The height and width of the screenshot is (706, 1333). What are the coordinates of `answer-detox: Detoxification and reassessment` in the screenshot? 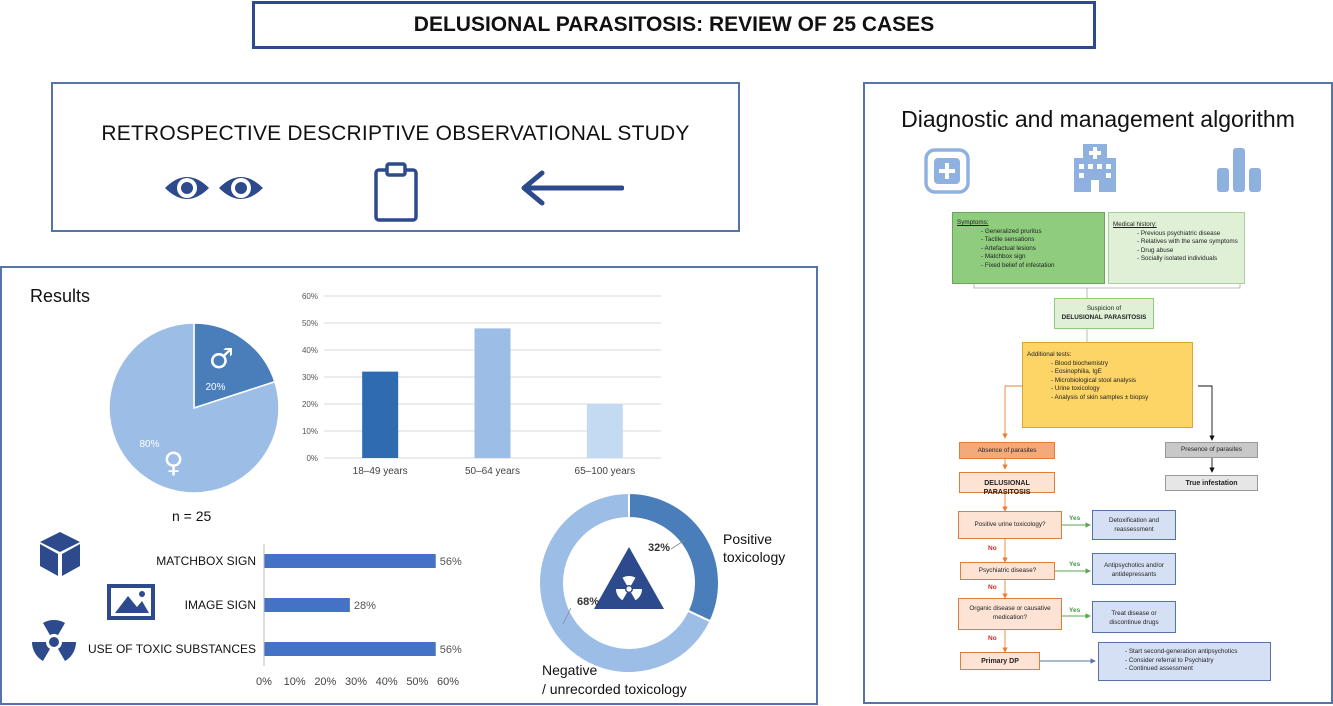 It's located at (1134, 525).